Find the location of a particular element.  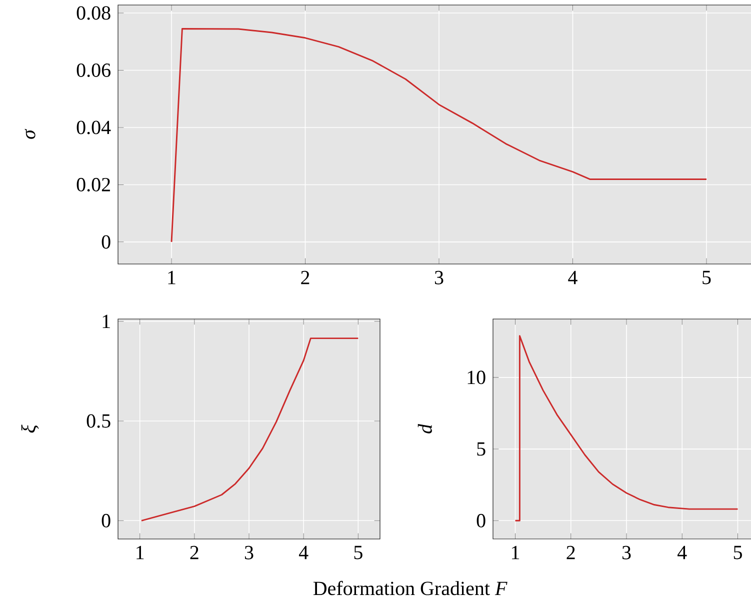

x-axis-title: Deformation Gradient F is located at coordinates (410, 588).